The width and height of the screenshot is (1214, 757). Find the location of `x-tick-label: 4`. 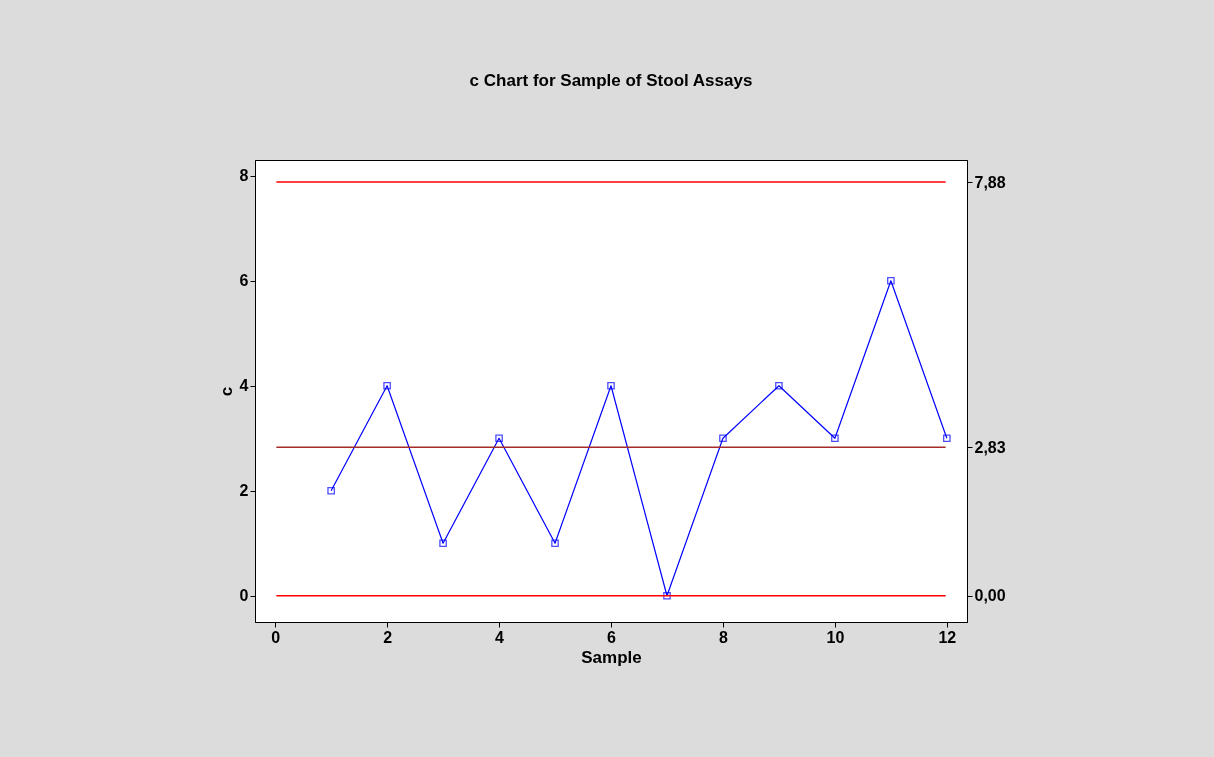

x-tick-label: 4 is located at coordinates (500, 637).